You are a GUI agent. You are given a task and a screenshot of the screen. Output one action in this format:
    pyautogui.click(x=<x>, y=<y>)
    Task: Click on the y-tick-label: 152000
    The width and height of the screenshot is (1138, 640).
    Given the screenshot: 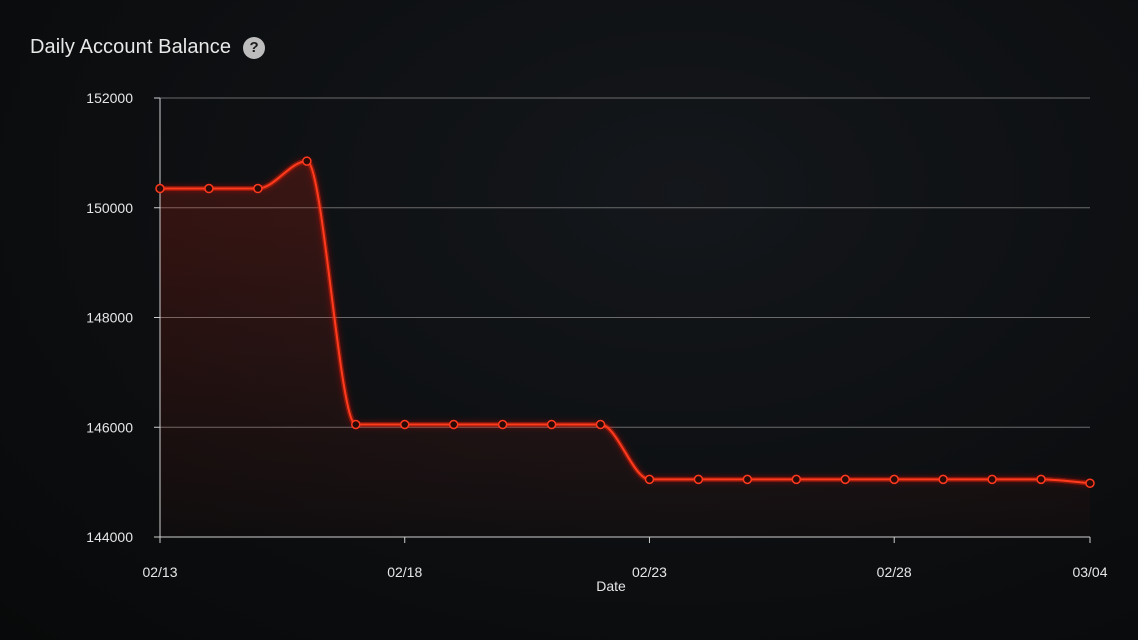 What is the action you would take?
    pyautogui.click(x=109, y=98)
    